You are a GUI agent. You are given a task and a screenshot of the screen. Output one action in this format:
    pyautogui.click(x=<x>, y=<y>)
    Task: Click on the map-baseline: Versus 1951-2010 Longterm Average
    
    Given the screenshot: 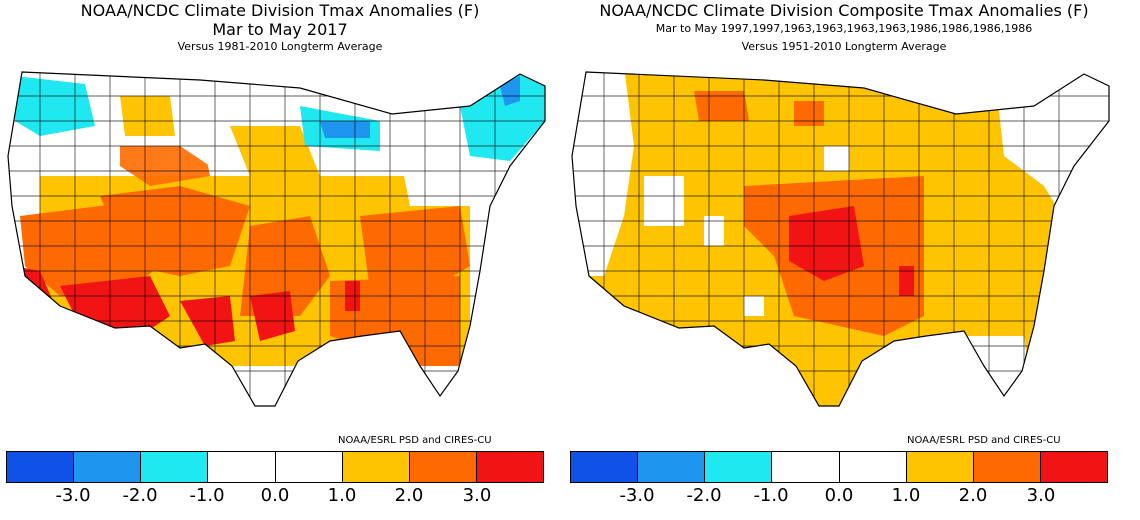 What is the action you would take?
    pyautogui.click(x=844, y=46)
    